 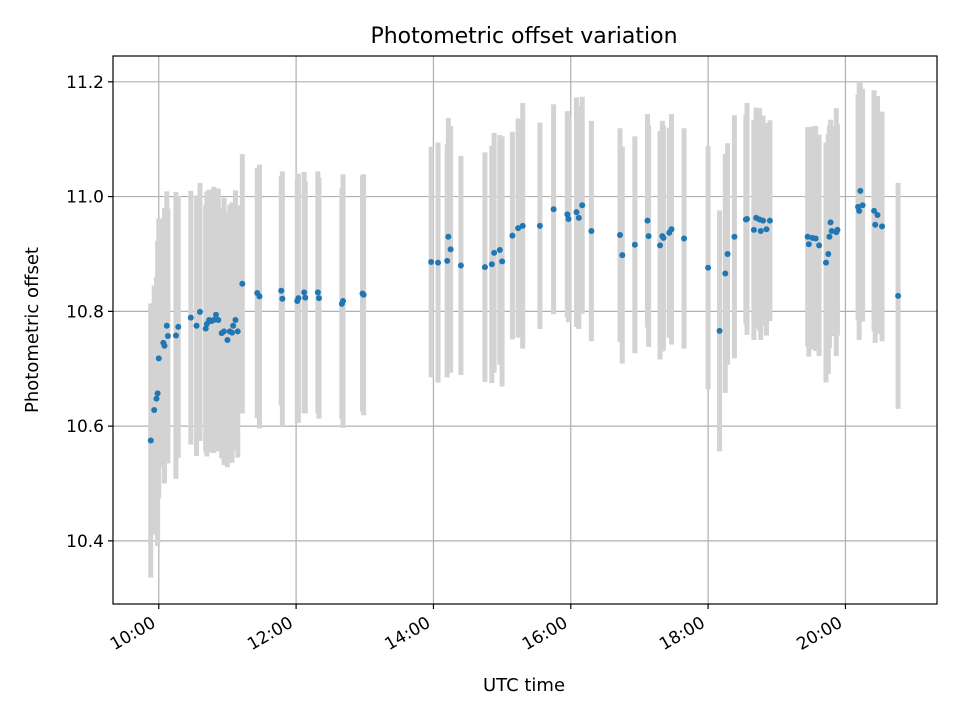 I want to click on y-axis-label: Photometric offset, so click(x=32, y=330).